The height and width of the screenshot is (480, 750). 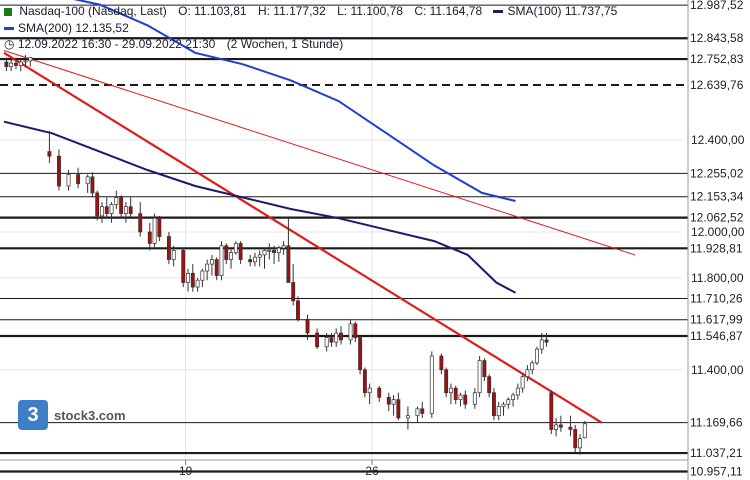 I want to click on stock3-logo-text: stock3.com, so click(x=90, y=415).